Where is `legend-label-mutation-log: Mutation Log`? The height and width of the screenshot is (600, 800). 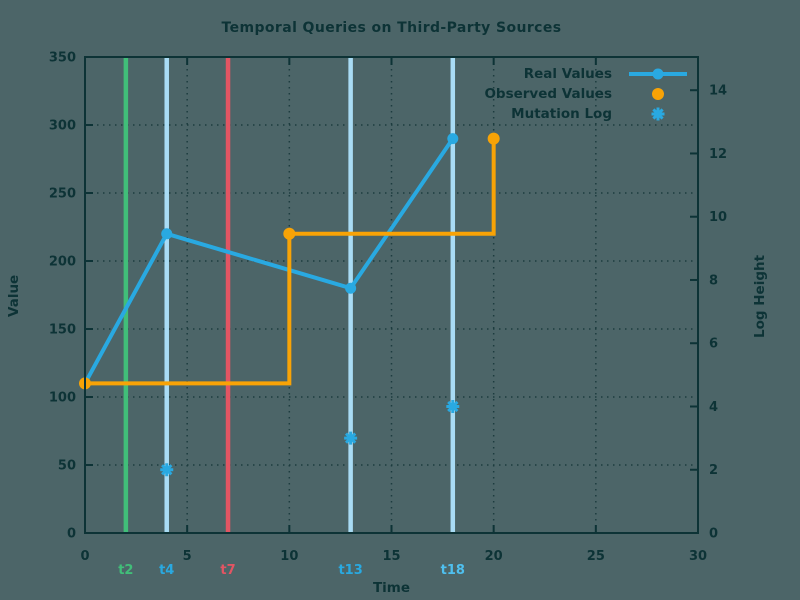 legend-label-mutation-log: Mutation Log is located at coordinates (561, 114).